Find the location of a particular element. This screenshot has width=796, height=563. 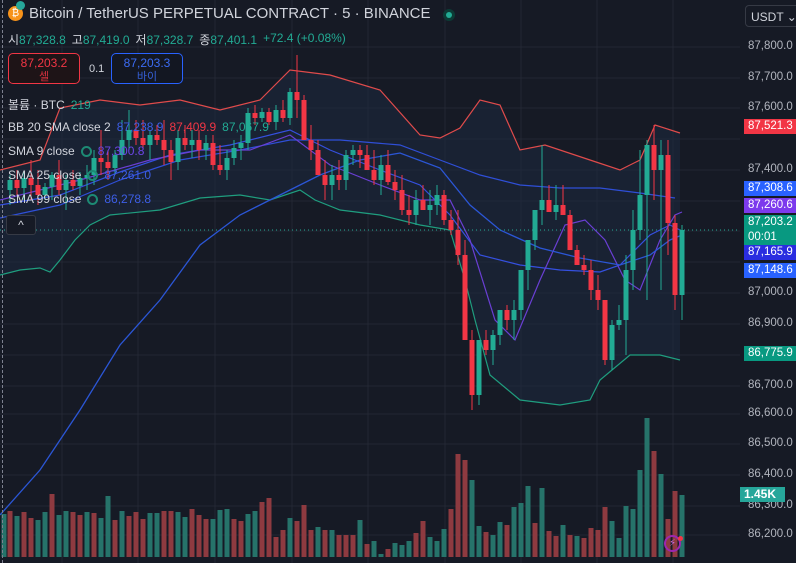

price-label: 86,775.9 is located at coordinates (770, 353).